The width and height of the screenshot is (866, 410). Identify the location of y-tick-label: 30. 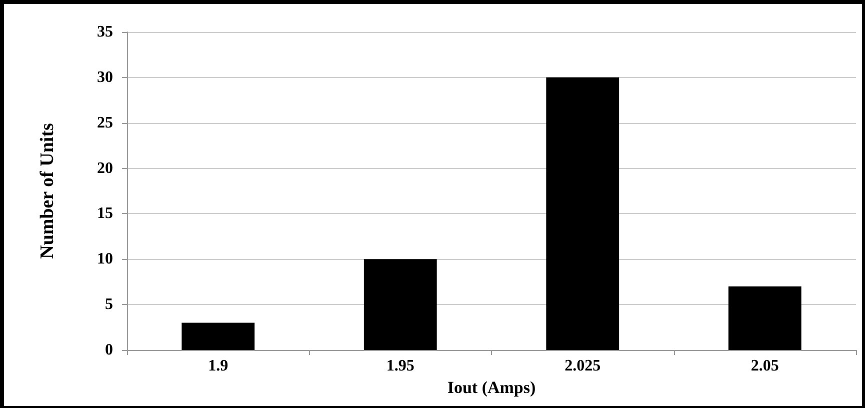
(105, 77).